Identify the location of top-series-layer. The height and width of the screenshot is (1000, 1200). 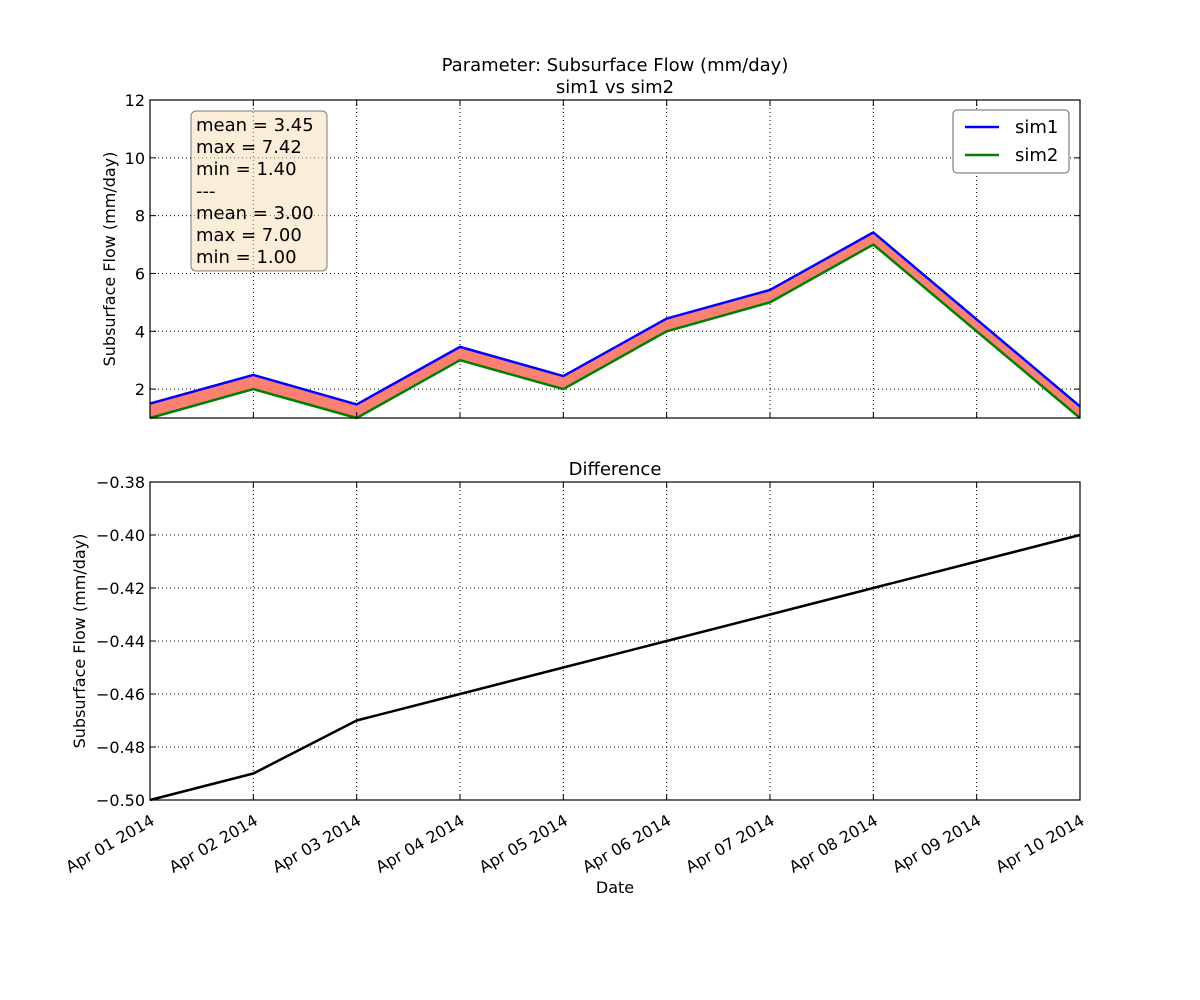
(615, 325).